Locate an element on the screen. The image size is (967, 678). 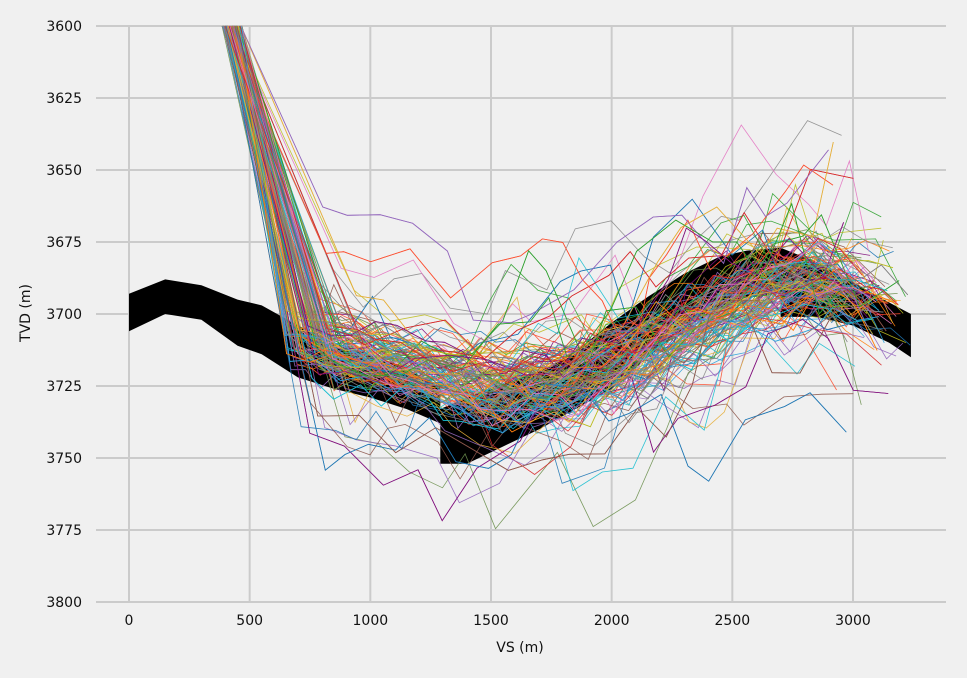
x-tick-label: 2500 is located at coordinates (733, 621).